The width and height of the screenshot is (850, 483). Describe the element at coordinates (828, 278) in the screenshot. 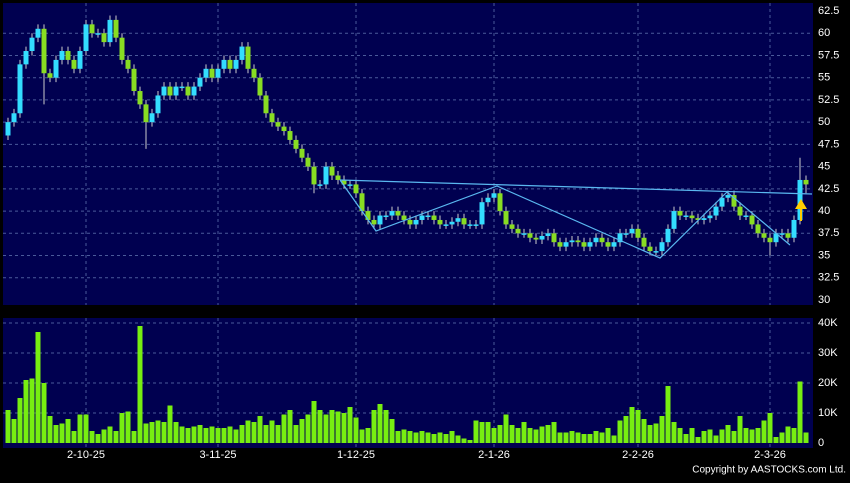

I see `y-tick-label: 32.5` at that location.